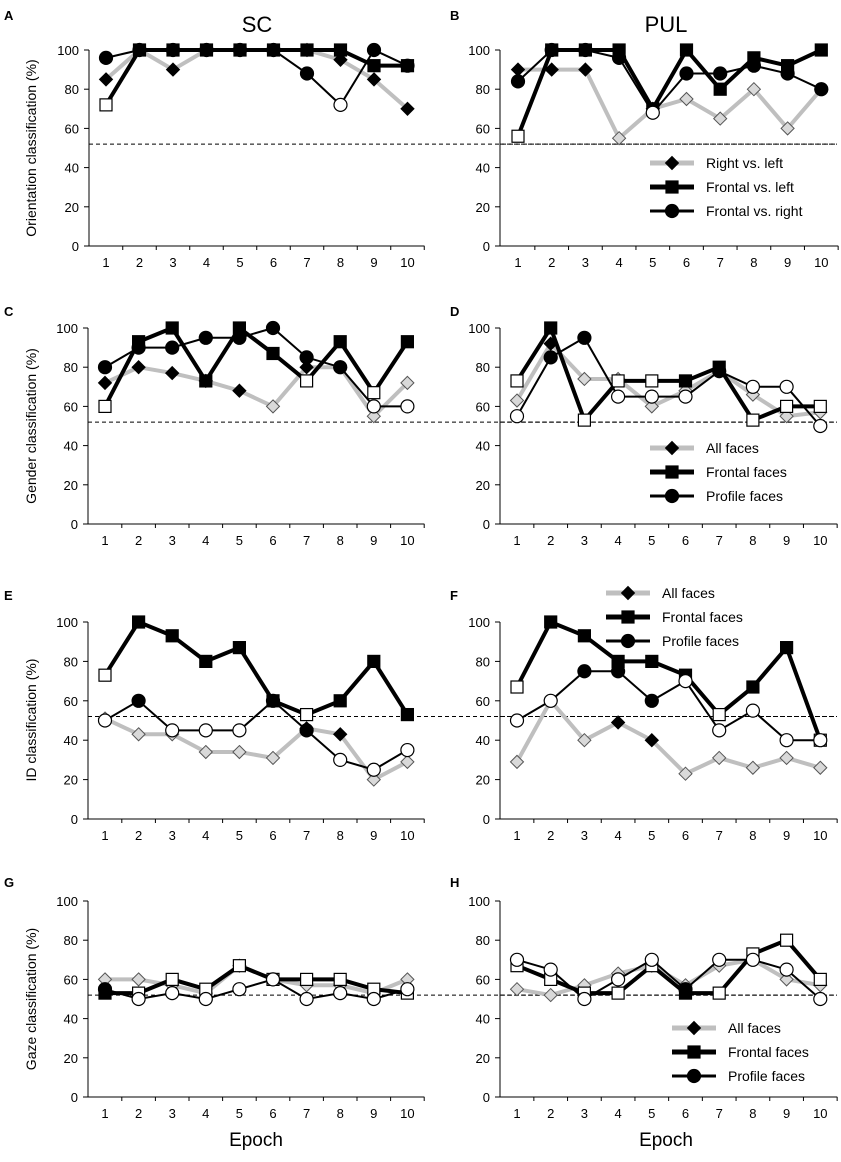 This screenshot has height=1162, width=841. I want to click on panel-letter: E, so click(8, 595).